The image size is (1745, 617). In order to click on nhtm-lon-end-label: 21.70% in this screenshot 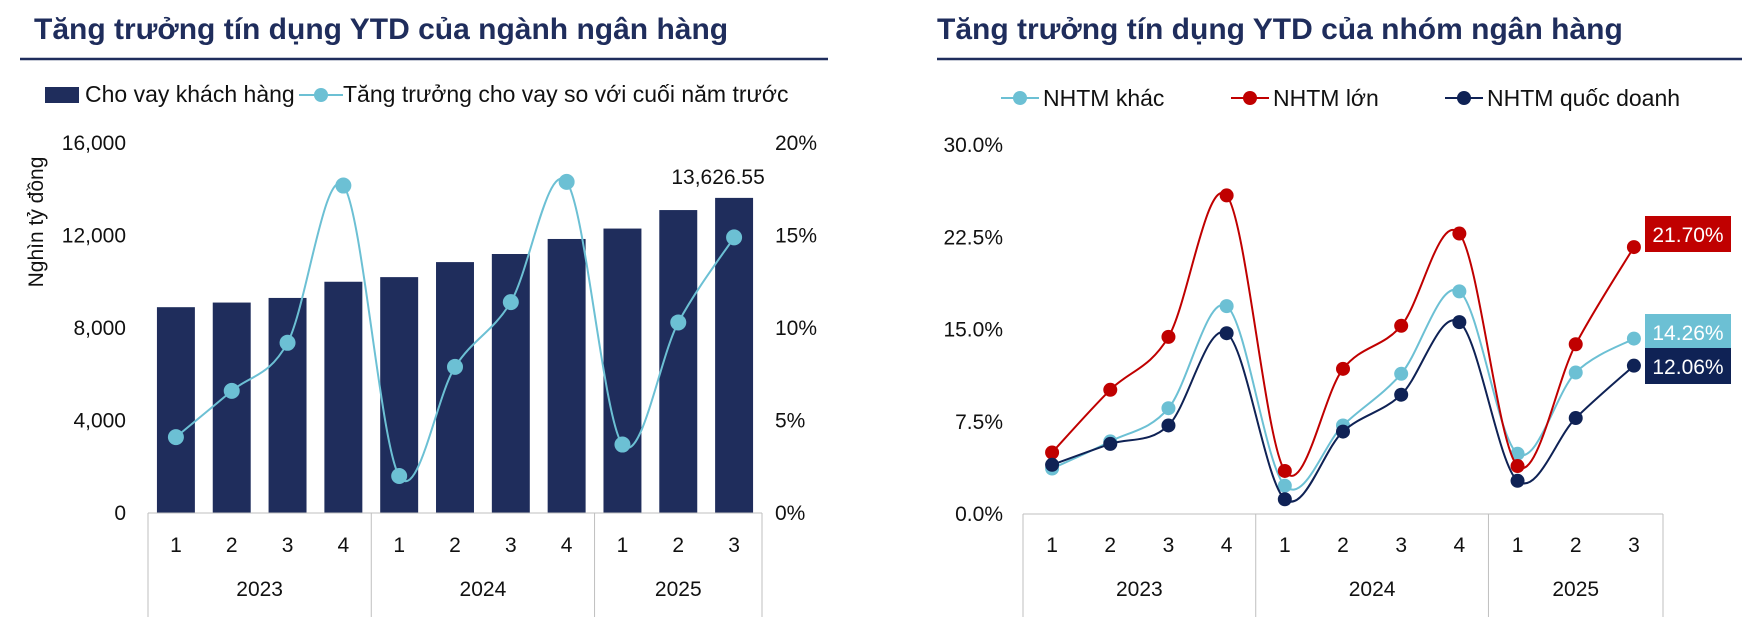, I will do `click(1687, 235)`.